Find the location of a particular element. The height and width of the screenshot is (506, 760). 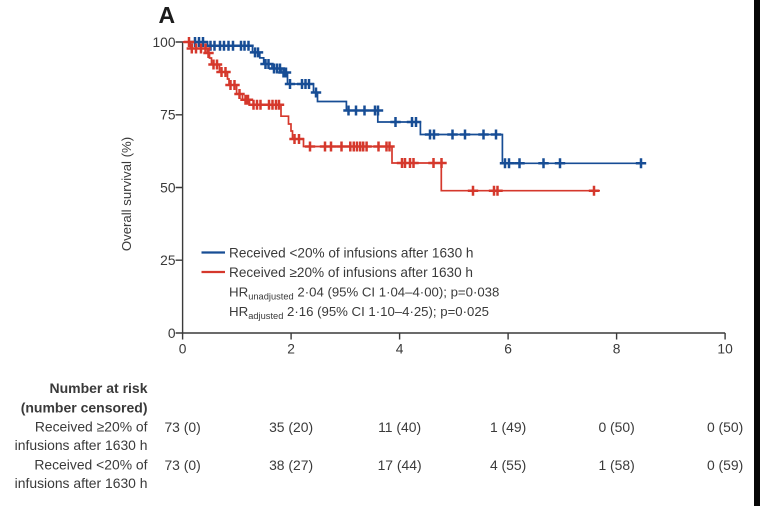

svg-text:Received ≥20% of infusions aft: Received ≥20% of infusions after 1630 h is located at coordinates (351, 272).